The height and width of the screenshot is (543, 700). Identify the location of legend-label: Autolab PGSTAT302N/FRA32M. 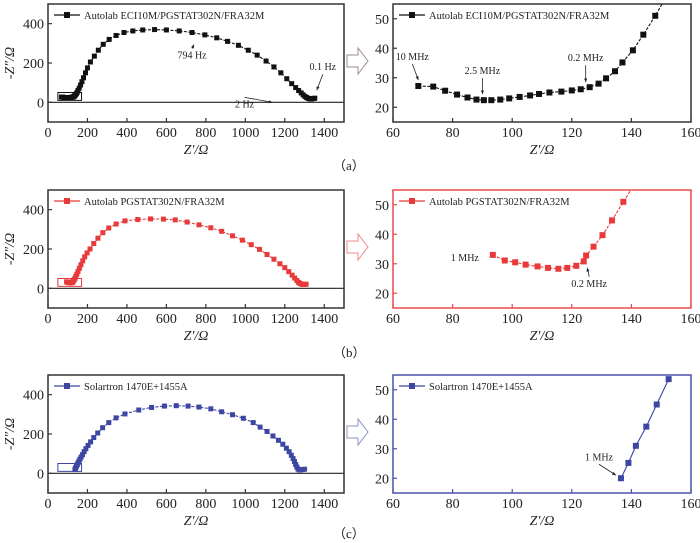
(154, 202).